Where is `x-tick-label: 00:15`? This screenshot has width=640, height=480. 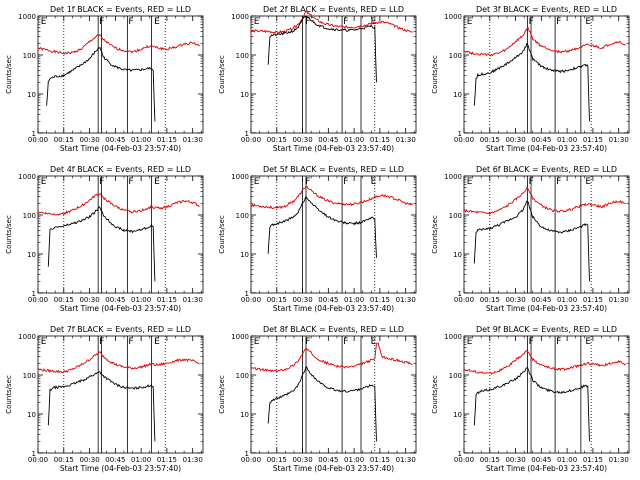
x-tick-label: 00:15 is located at coordinates (64, 460).